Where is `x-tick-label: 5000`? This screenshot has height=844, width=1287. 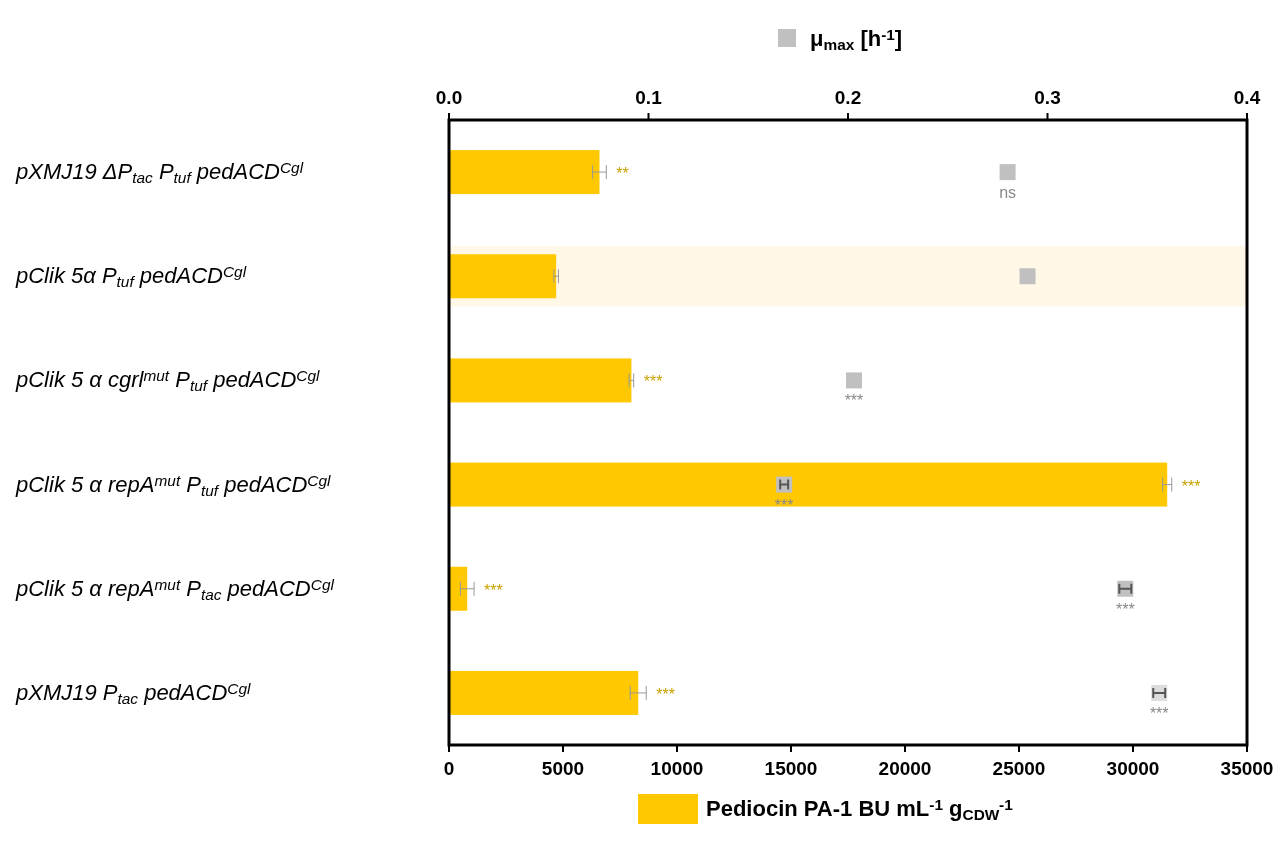 x-tick-label: 5000 is located at coordinates (563, 768).